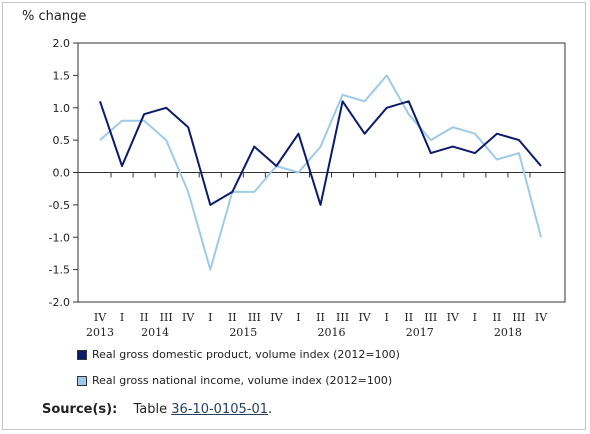 The height and width of the screenshot is (434, 590). What do you see at coordinates (62, 75) in the screenshot?
I see `y-tick-label: 1.5` at bounding box center [62, 75].